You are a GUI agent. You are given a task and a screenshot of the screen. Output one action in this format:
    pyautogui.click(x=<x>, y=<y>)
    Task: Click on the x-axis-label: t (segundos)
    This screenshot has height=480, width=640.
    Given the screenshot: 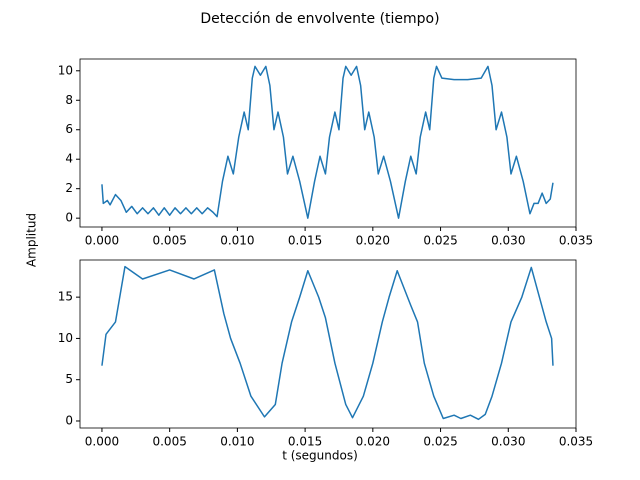 What is the action you would take?
    pyautogui.click(x=320, y=456)
    